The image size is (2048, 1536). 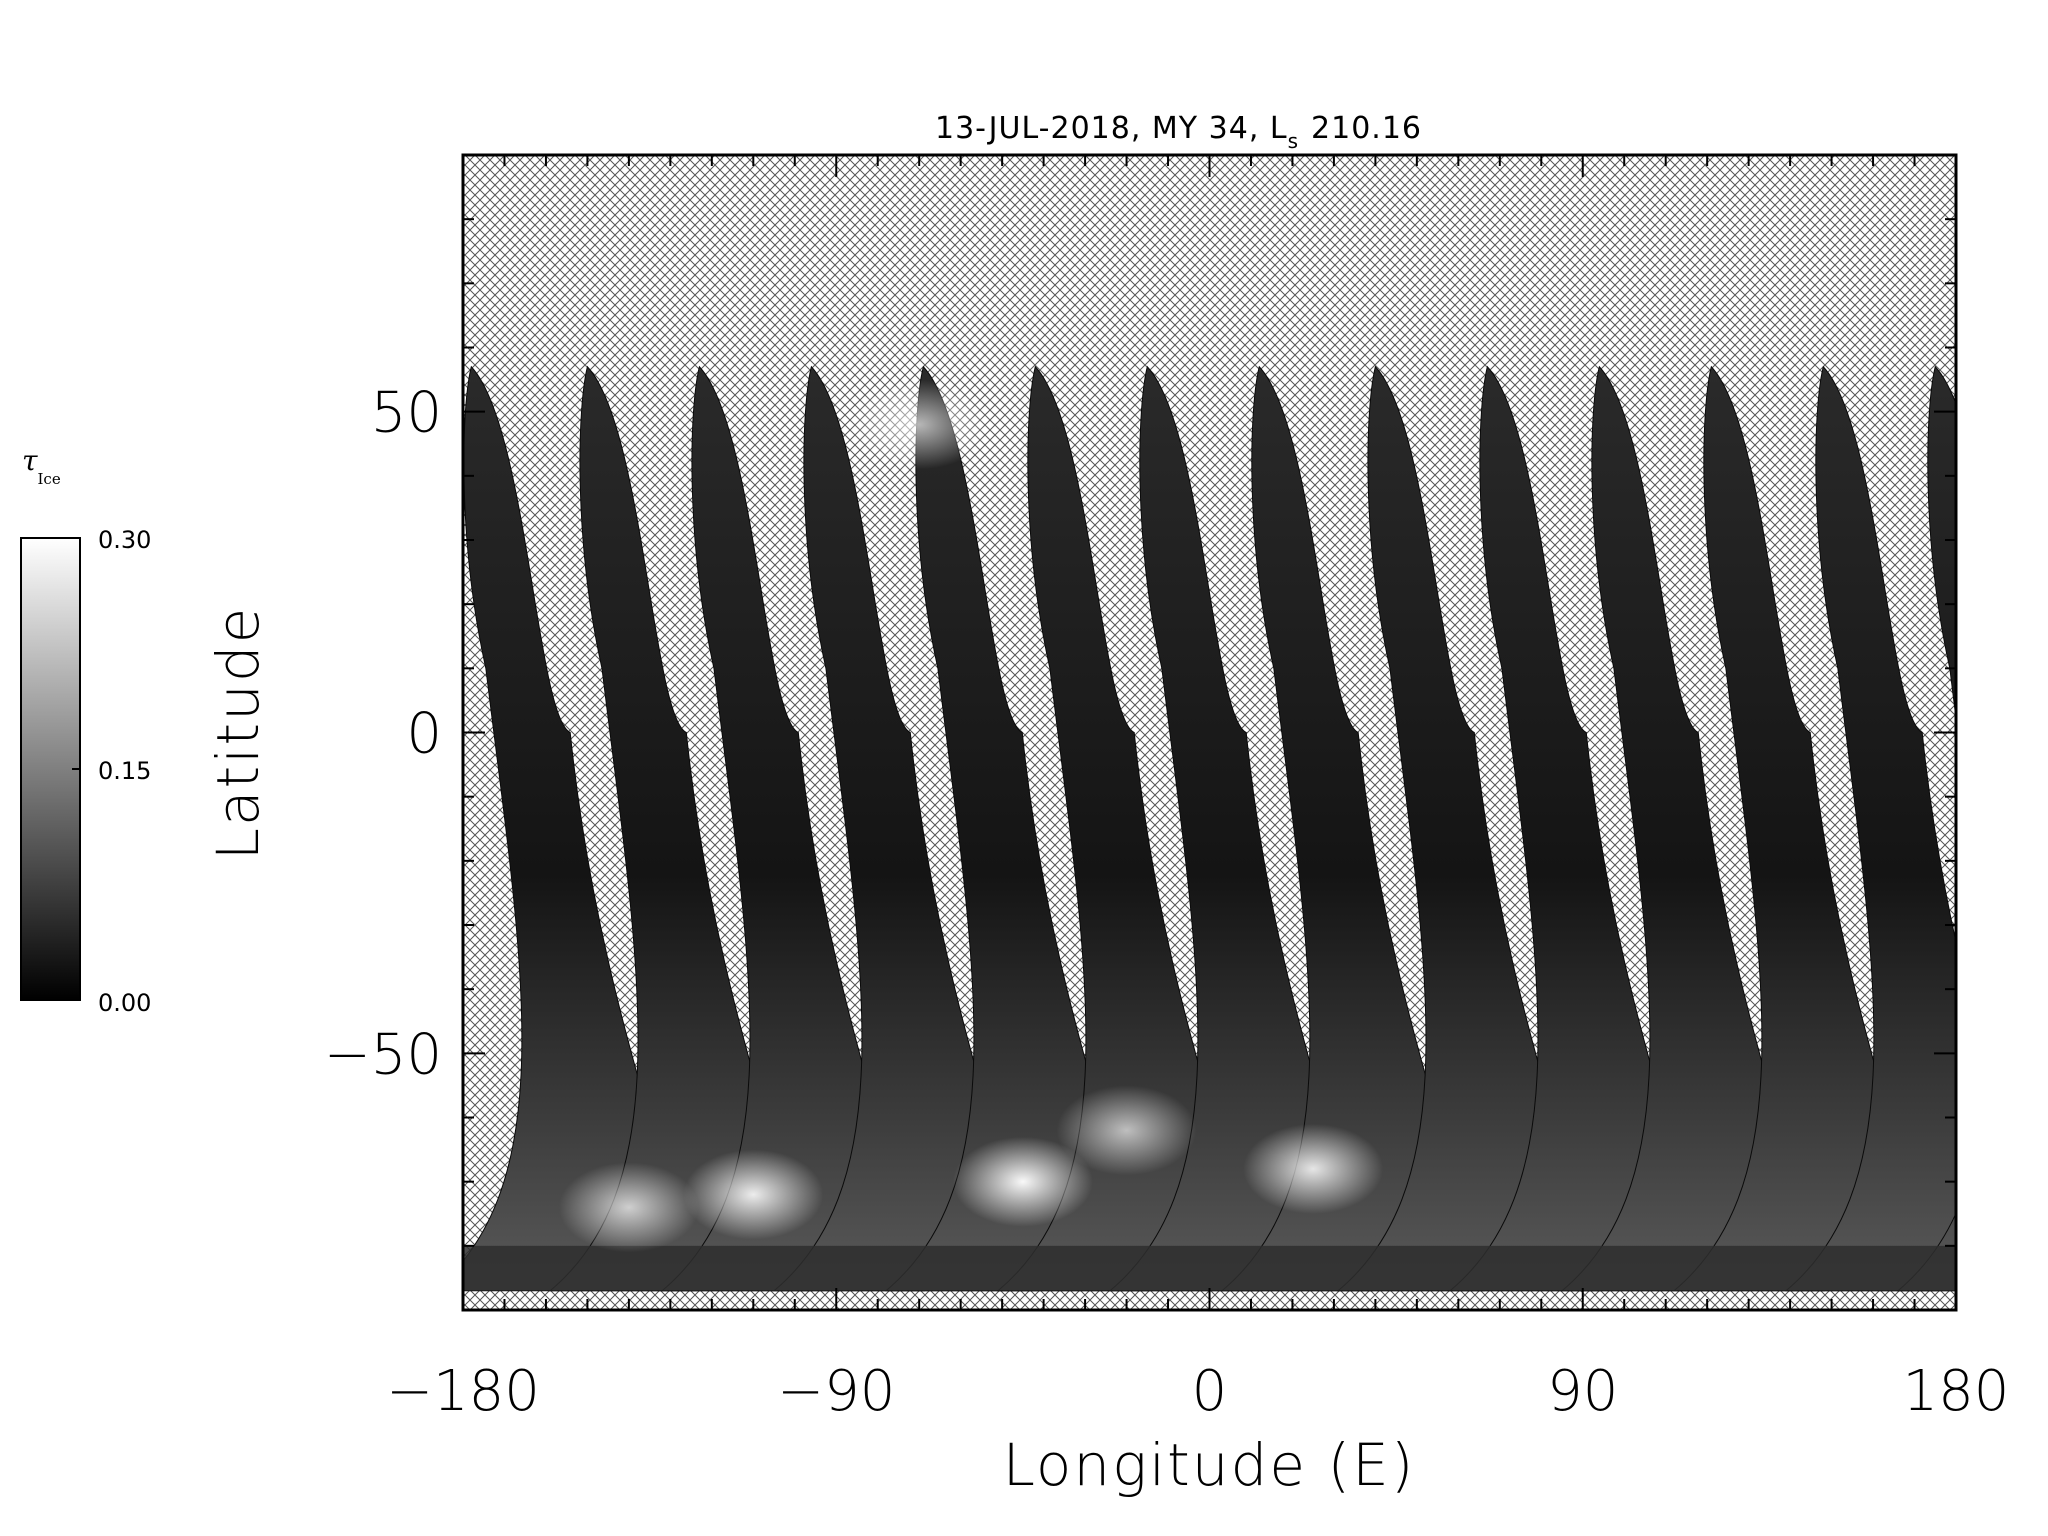 What do you see at coordinates (406, 413) in the screenshot?
I see `y-tick-label: 50` at bounding box center [406, 413].